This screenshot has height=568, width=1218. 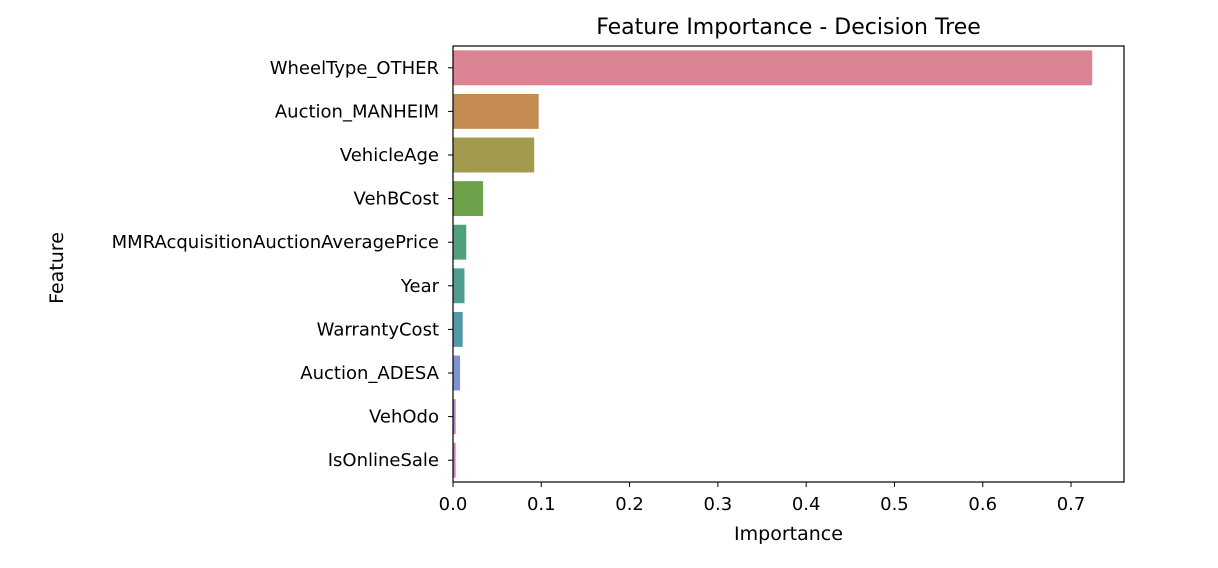 What do you see at coordinates (629, 504) in the screenshot?
I see `x-tick-label: 0.2` at bounding box center [629, 504].